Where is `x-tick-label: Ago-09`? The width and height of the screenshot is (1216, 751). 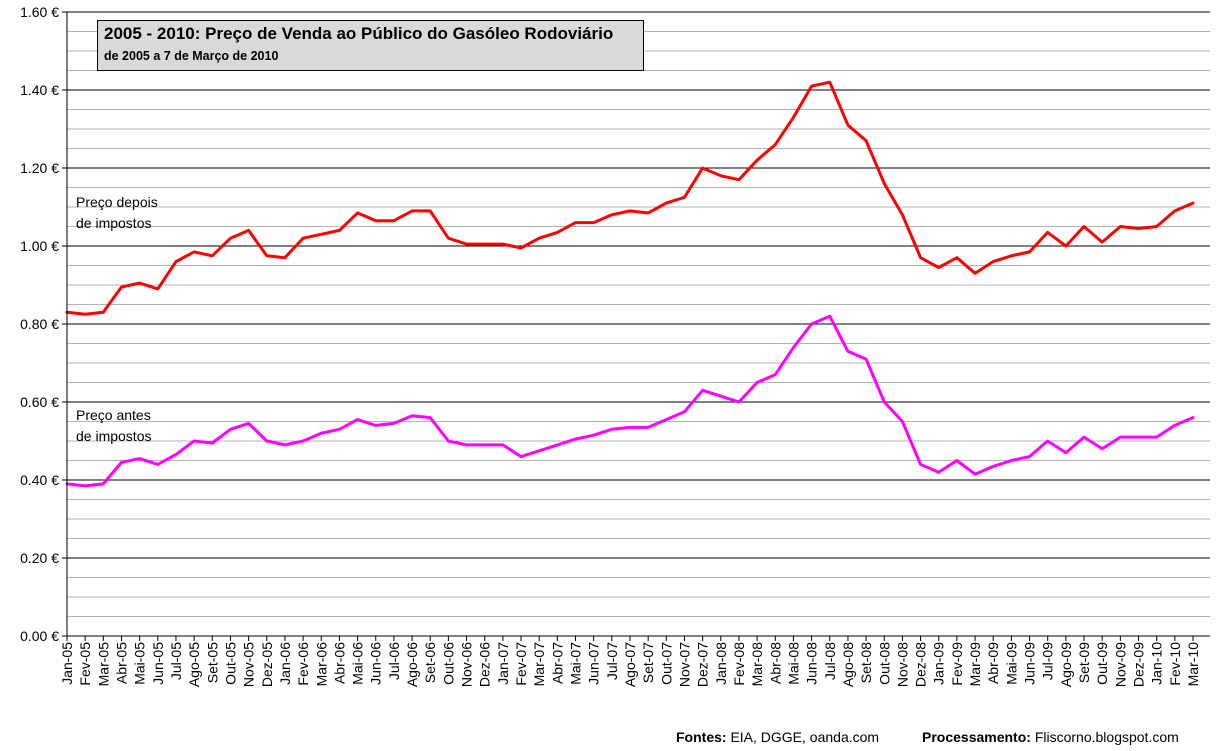
x-tick-label: Ago-09 is located at coordinates (1066, 664).